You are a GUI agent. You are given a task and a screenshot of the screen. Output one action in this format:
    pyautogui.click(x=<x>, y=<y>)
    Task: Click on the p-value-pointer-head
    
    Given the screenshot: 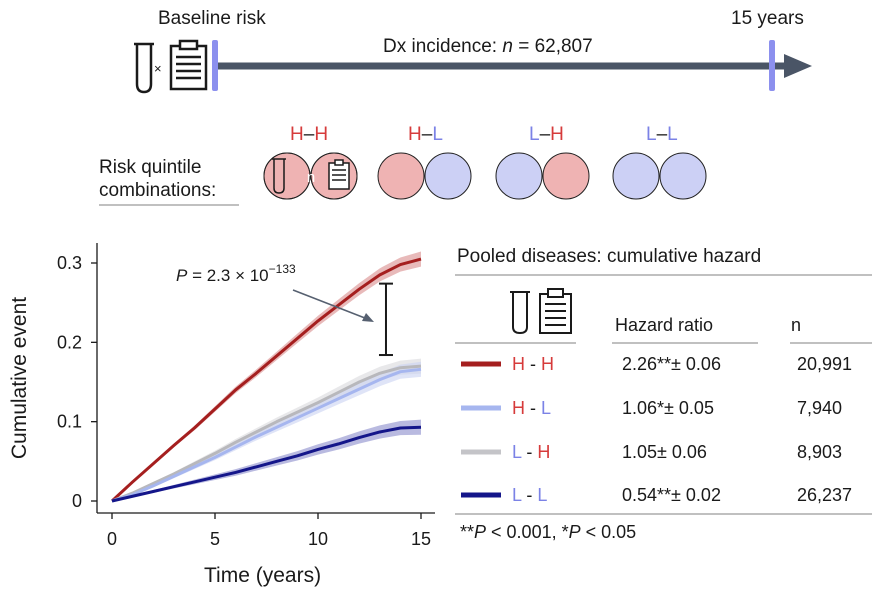 What is the action you would take?
    pyautogui.click(x=368, y=317)
    